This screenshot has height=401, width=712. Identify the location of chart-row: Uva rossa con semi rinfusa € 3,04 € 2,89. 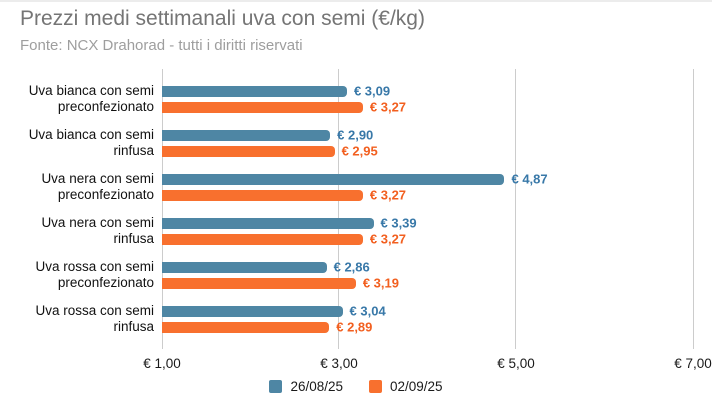
(346, 319).